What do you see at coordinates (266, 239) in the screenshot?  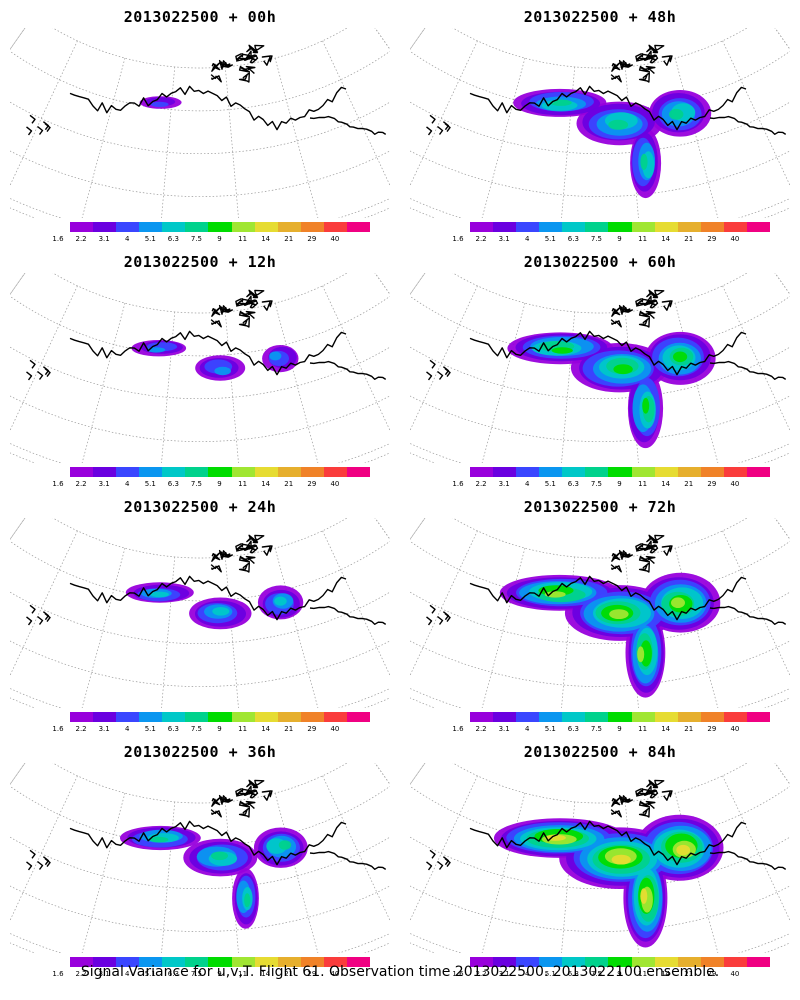 I see `colorbar-tick-label: 14` at bounding box center [266, 239].